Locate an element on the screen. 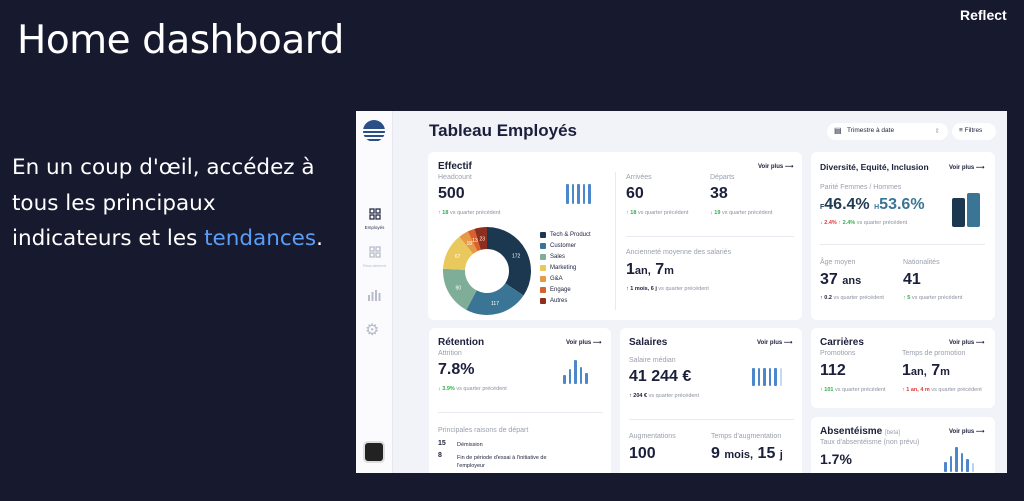 This screenshot has width=1024, height=501. dashboard-title: Tableau Employés is located at coordinates (503, 130).